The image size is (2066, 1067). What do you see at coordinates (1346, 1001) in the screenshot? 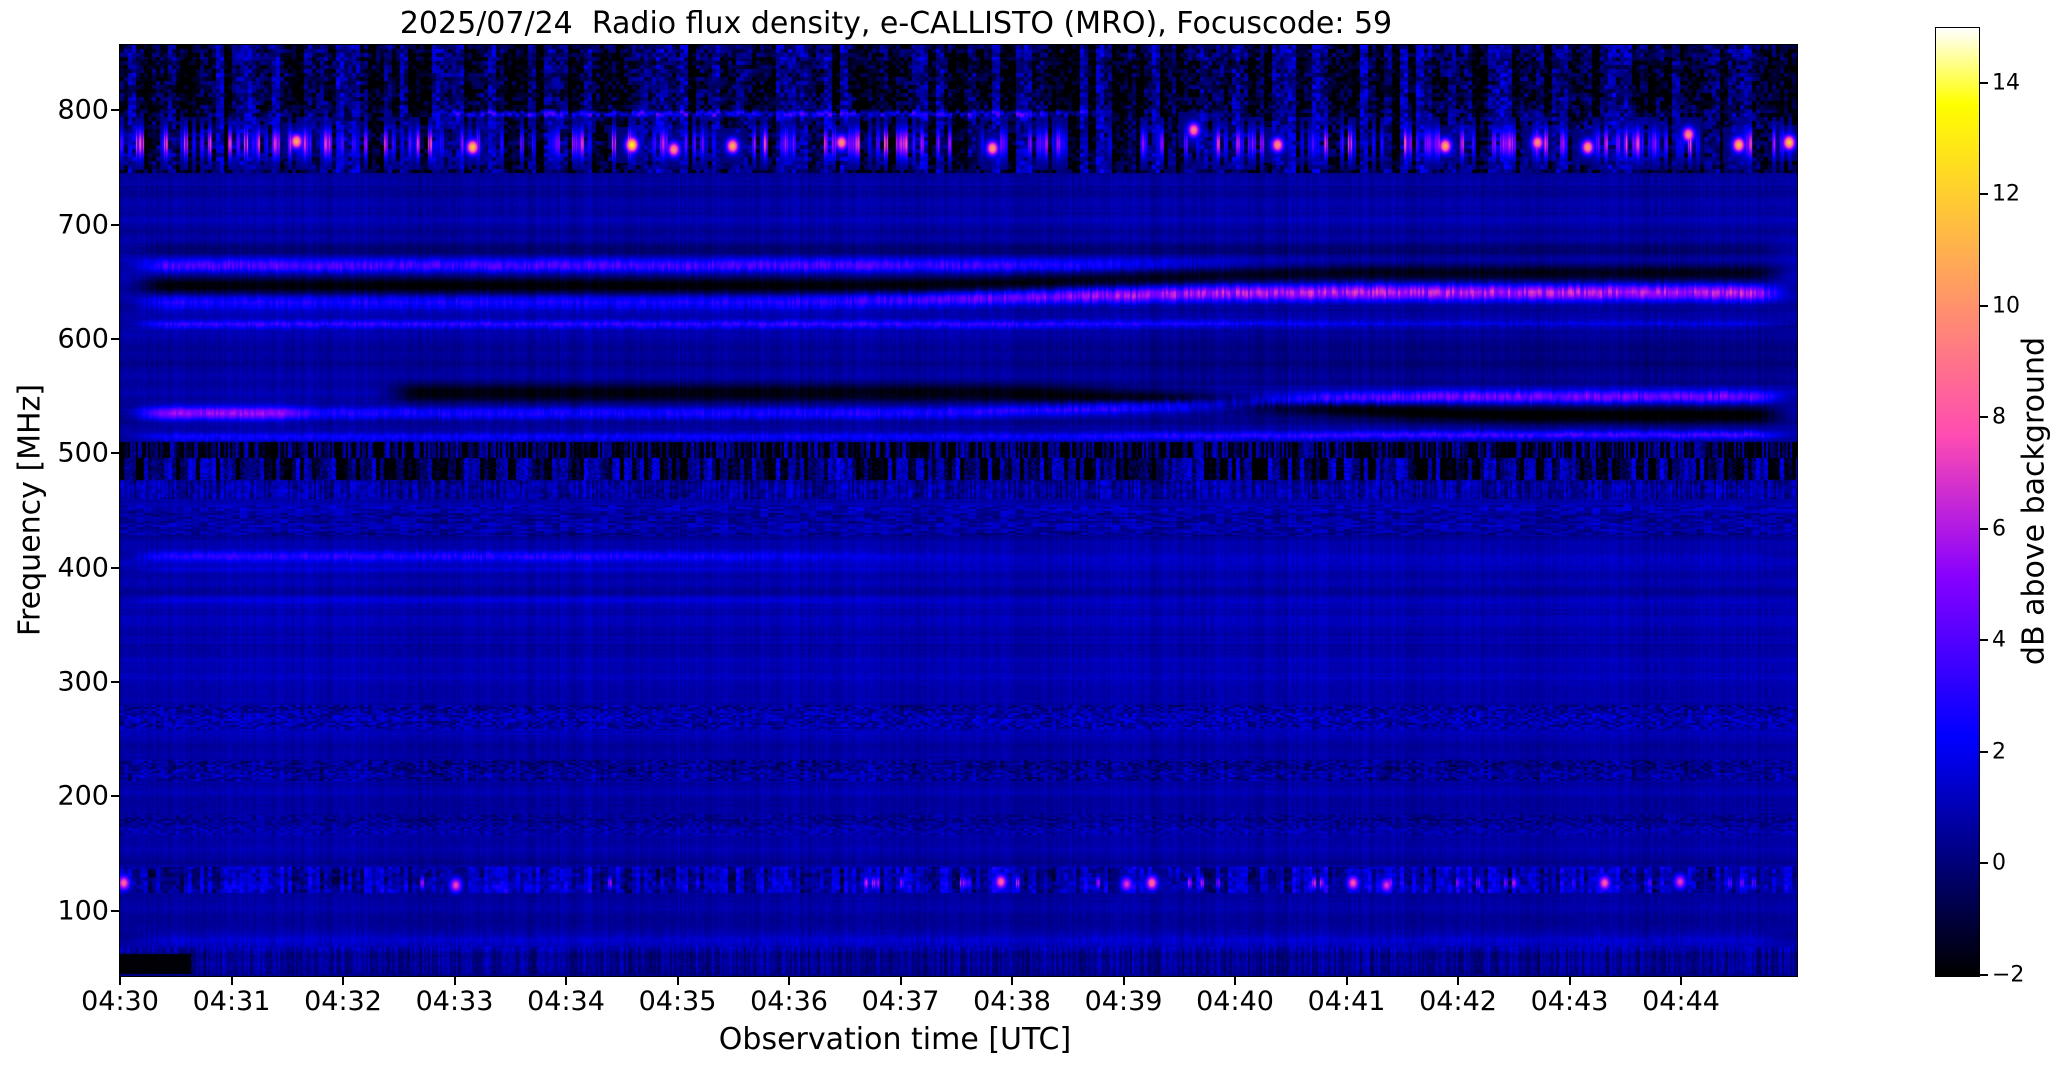
I see `x-tick-label: 04:41` at bounding box center [1346, 1001].